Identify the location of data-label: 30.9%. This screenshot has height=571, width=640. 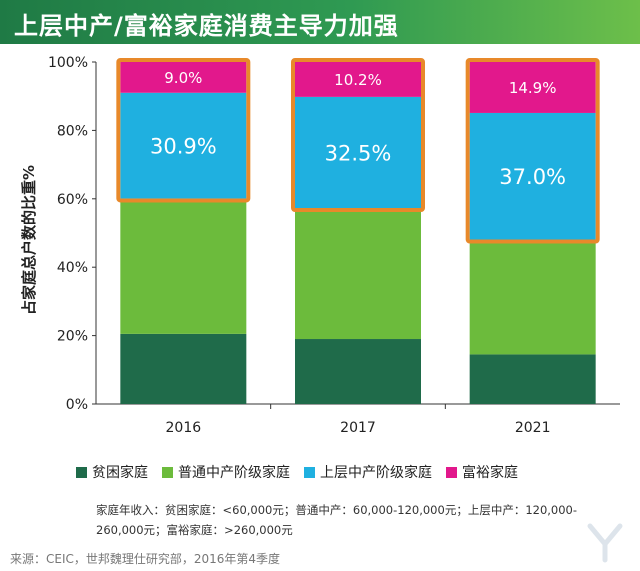
(183, 147).